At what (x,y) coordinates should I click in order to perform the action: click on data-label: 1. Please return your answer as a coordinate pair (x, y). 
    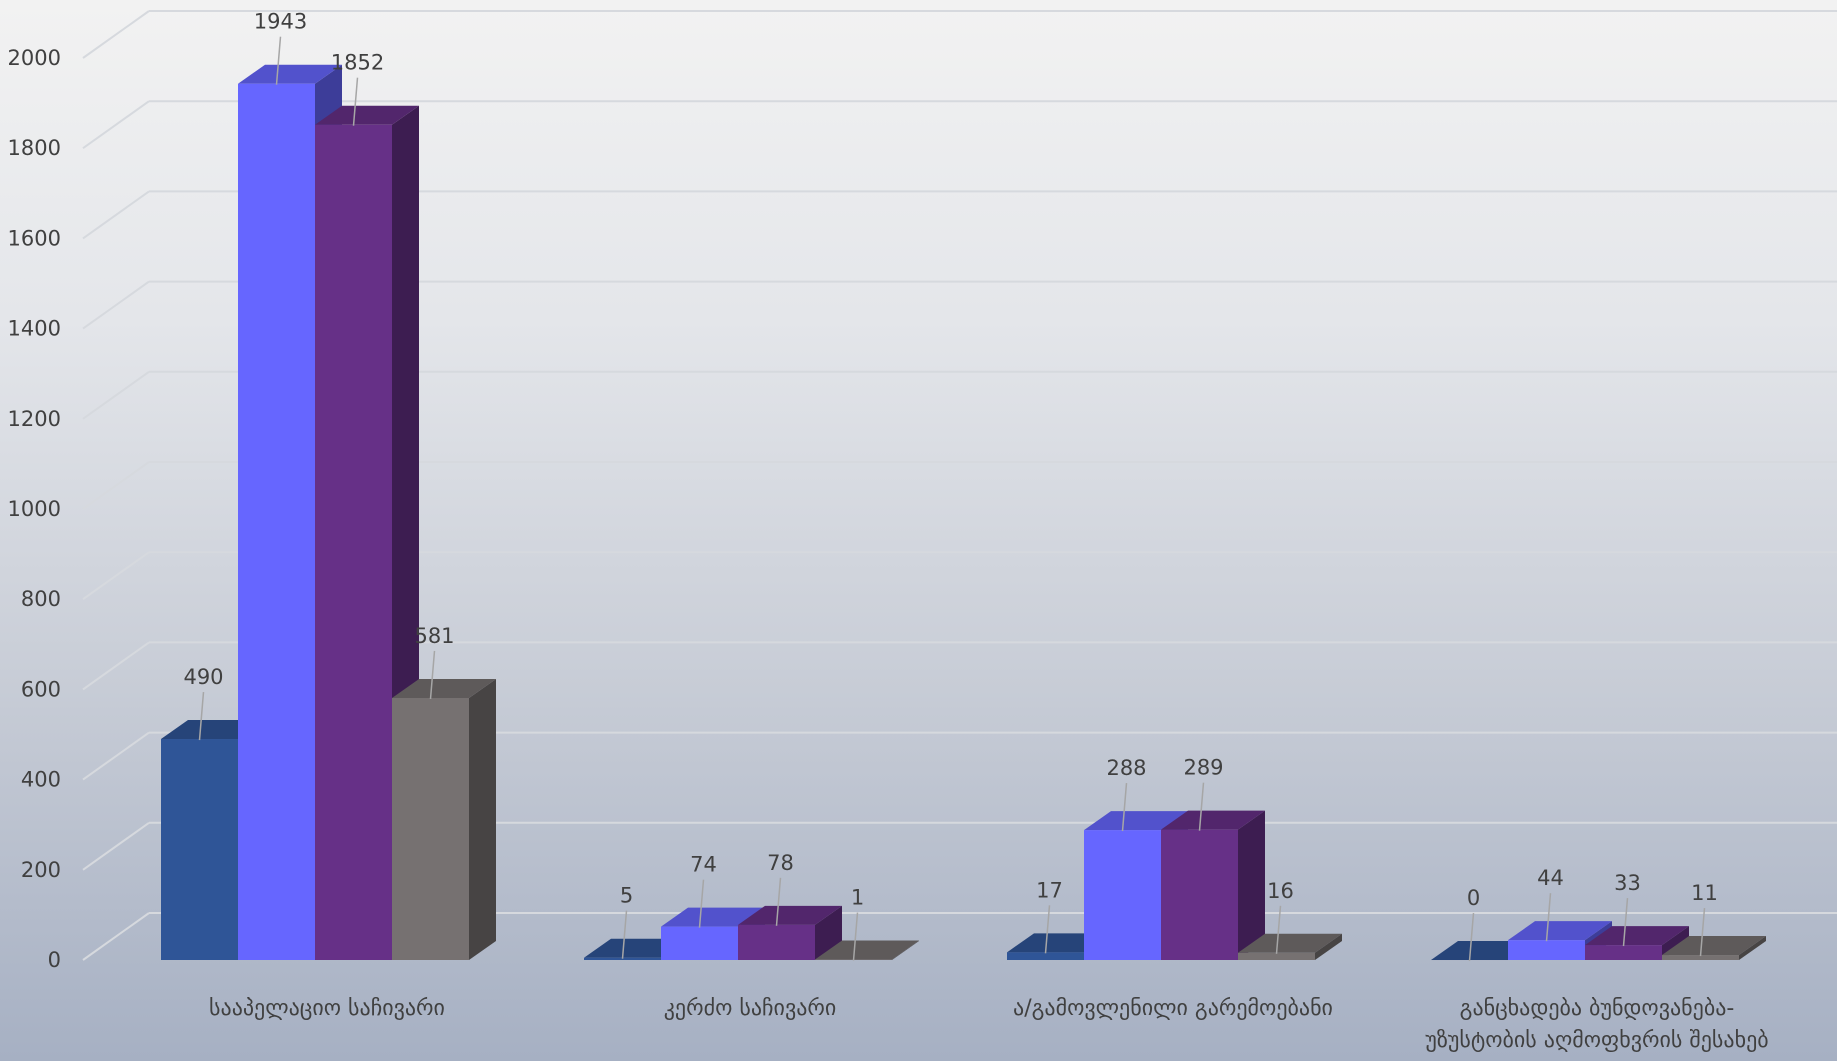
    Looking at the image, I should click on (857, 898).